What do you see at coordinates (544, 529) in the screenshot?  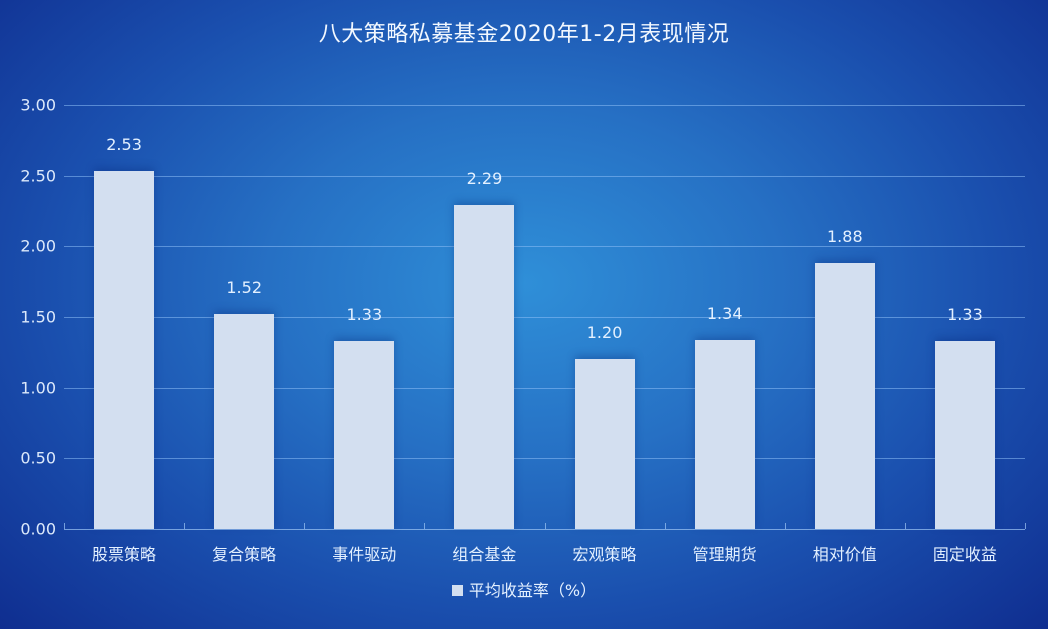 I see `x-axis` at bounding box center [544, 529].